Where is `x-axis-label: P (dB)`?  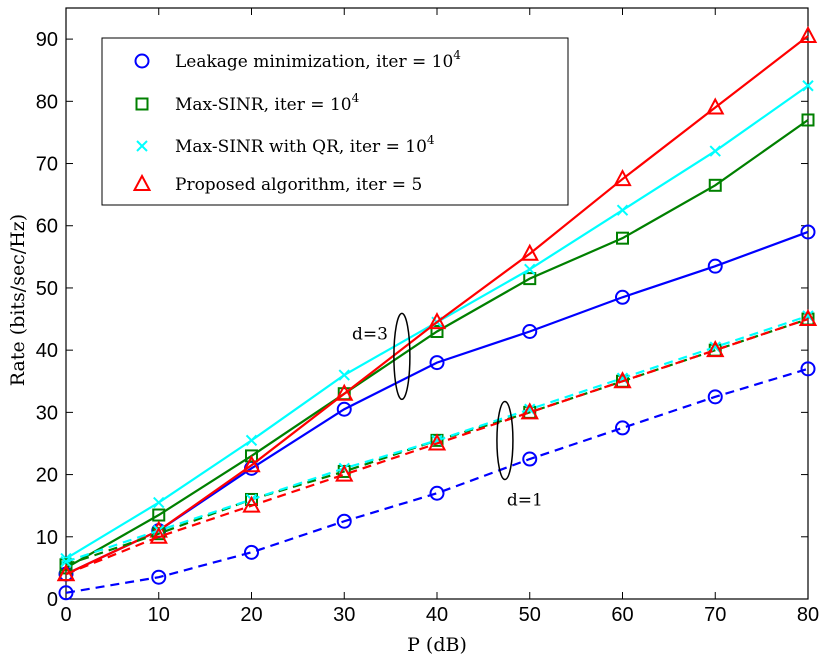
x-axis-label: P (dB) is located at coordinates (437, 645).